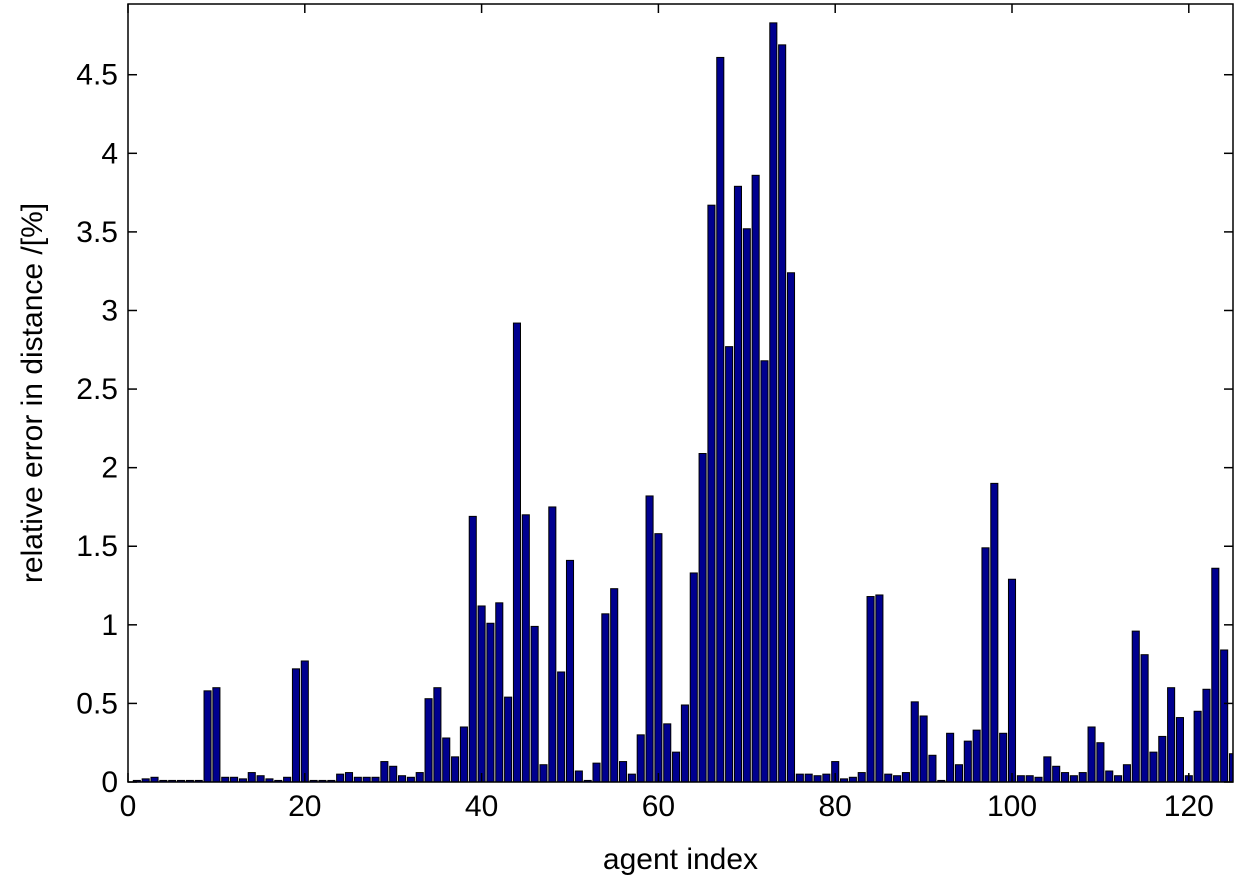 This screenshot has height=882, width=1236. Describe the element at coordinates (32, 393) in the screenshot. I see `y-axis-label: relative error in distance /[%]` at that location.